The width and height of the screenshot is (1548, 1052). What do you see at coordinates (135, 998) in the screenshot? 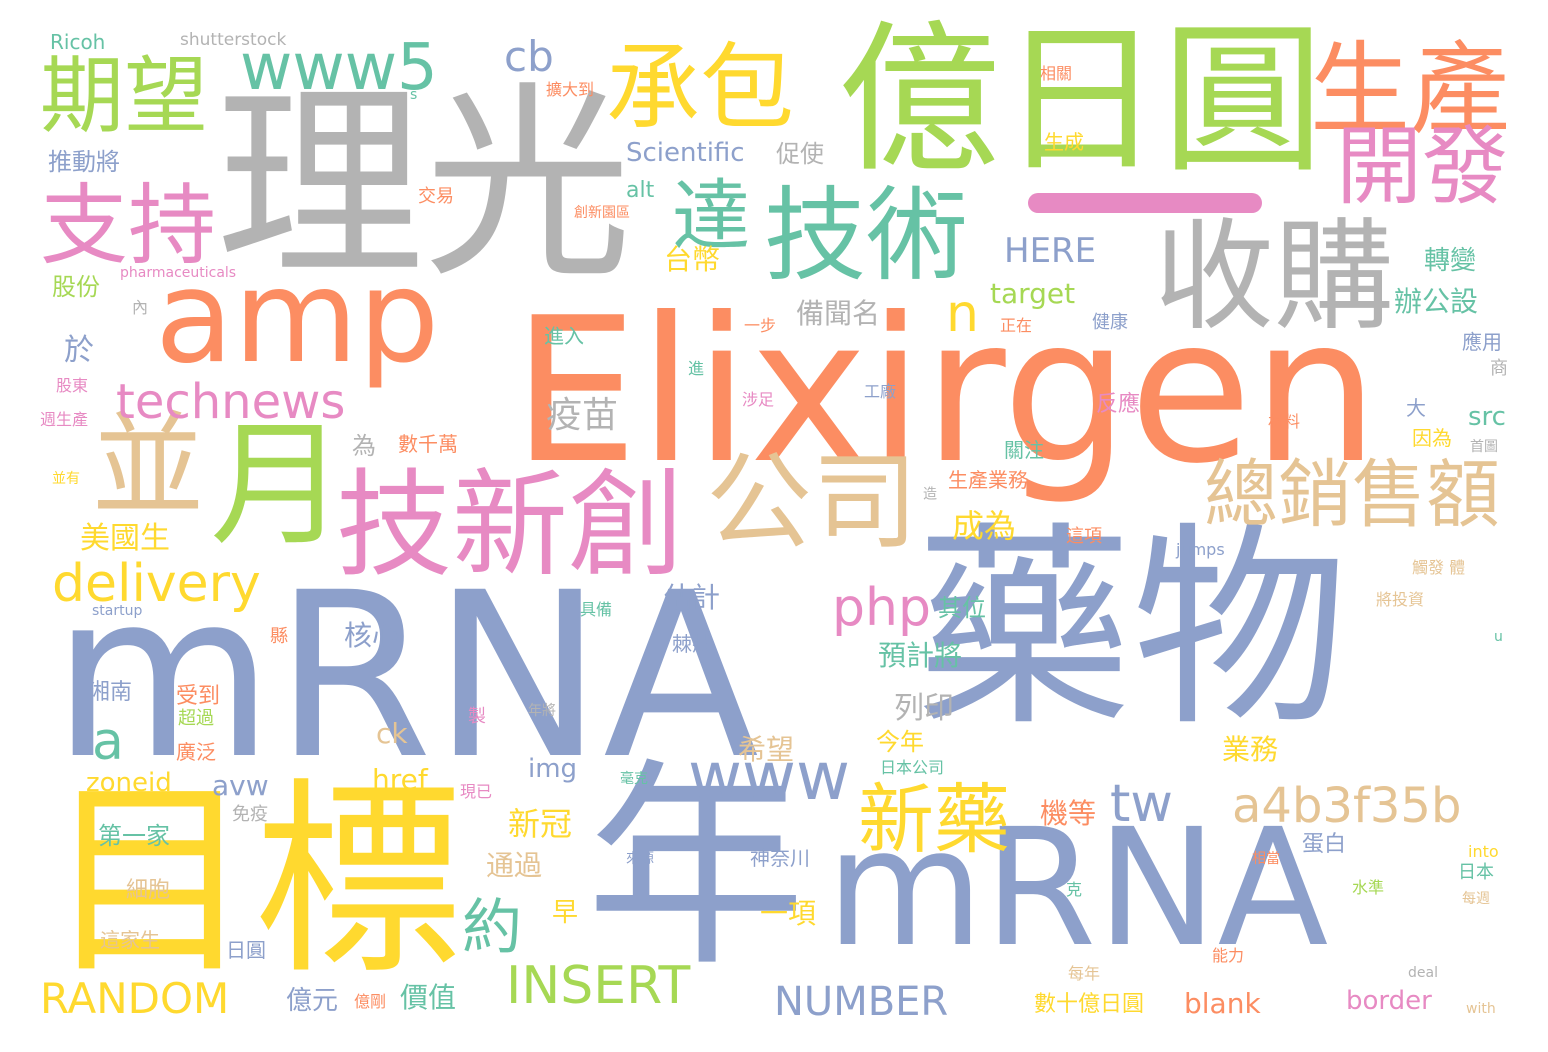
I see `word: RANDOM` at bounding box center [135, 998].